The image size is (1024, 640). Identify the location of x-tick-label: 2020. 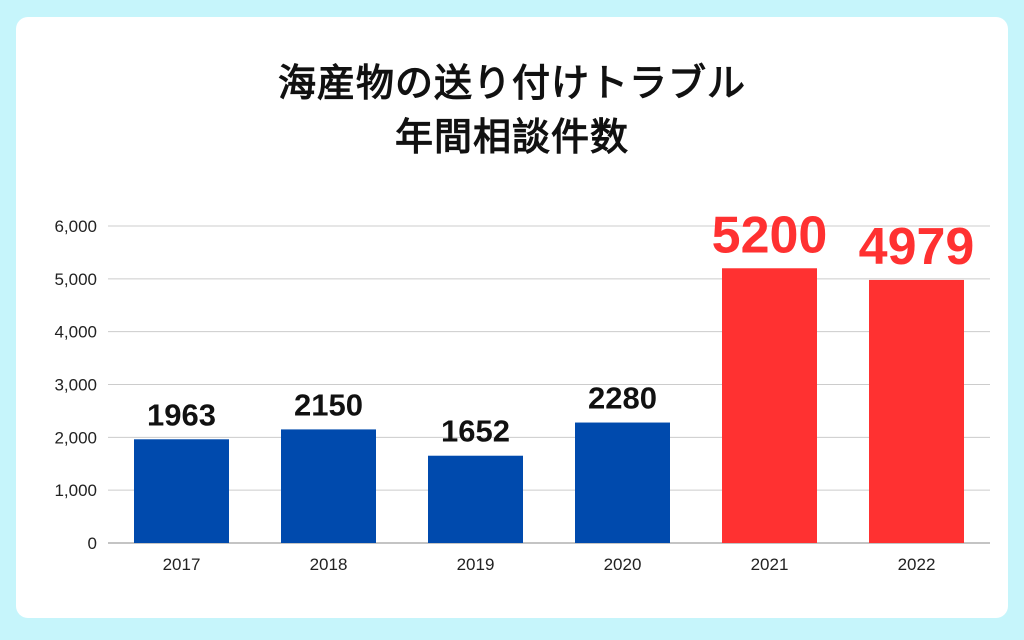
(623, 564).